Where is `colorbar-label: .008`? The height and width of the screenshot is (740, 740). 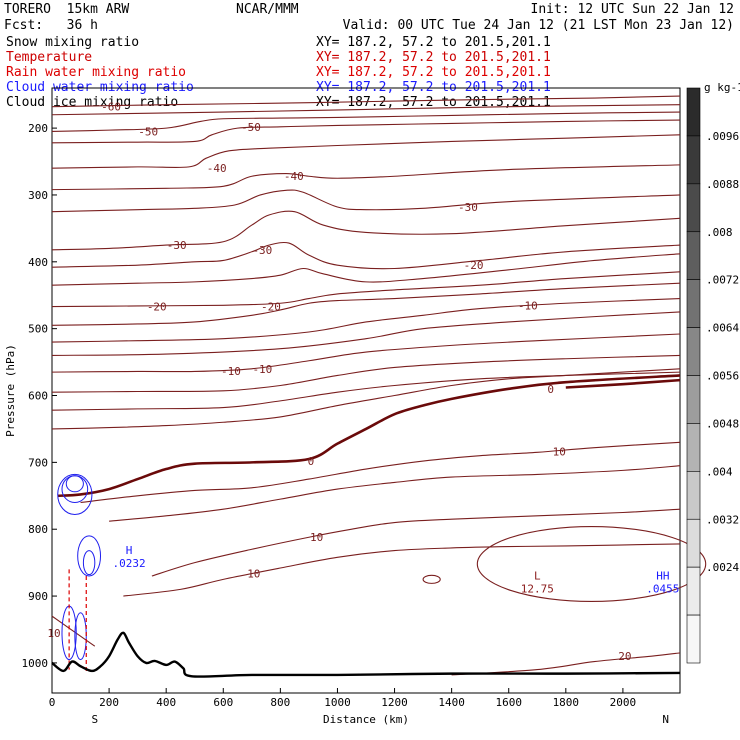 colorbar-label: .008 is located at coordinates (719, 232).